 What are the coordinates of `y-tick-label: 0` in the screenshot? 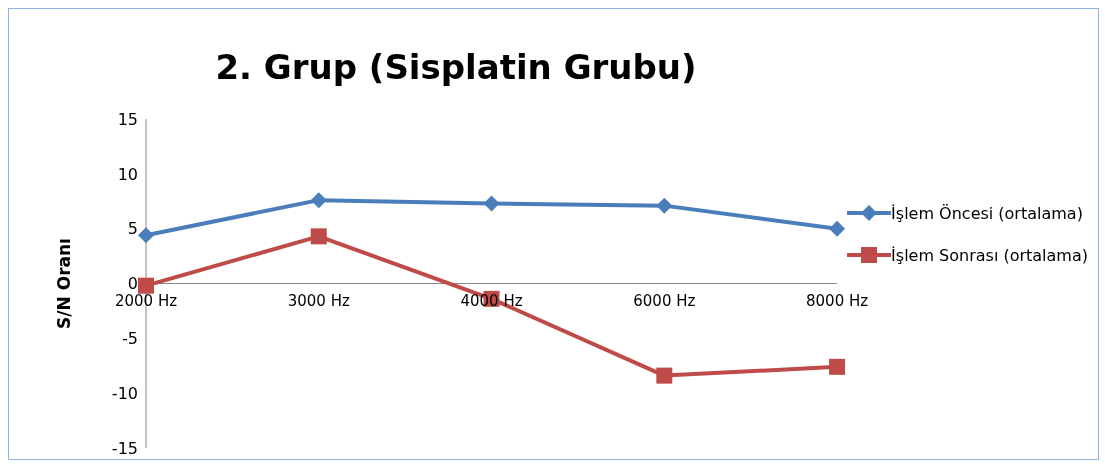 It's located at (132, 284).